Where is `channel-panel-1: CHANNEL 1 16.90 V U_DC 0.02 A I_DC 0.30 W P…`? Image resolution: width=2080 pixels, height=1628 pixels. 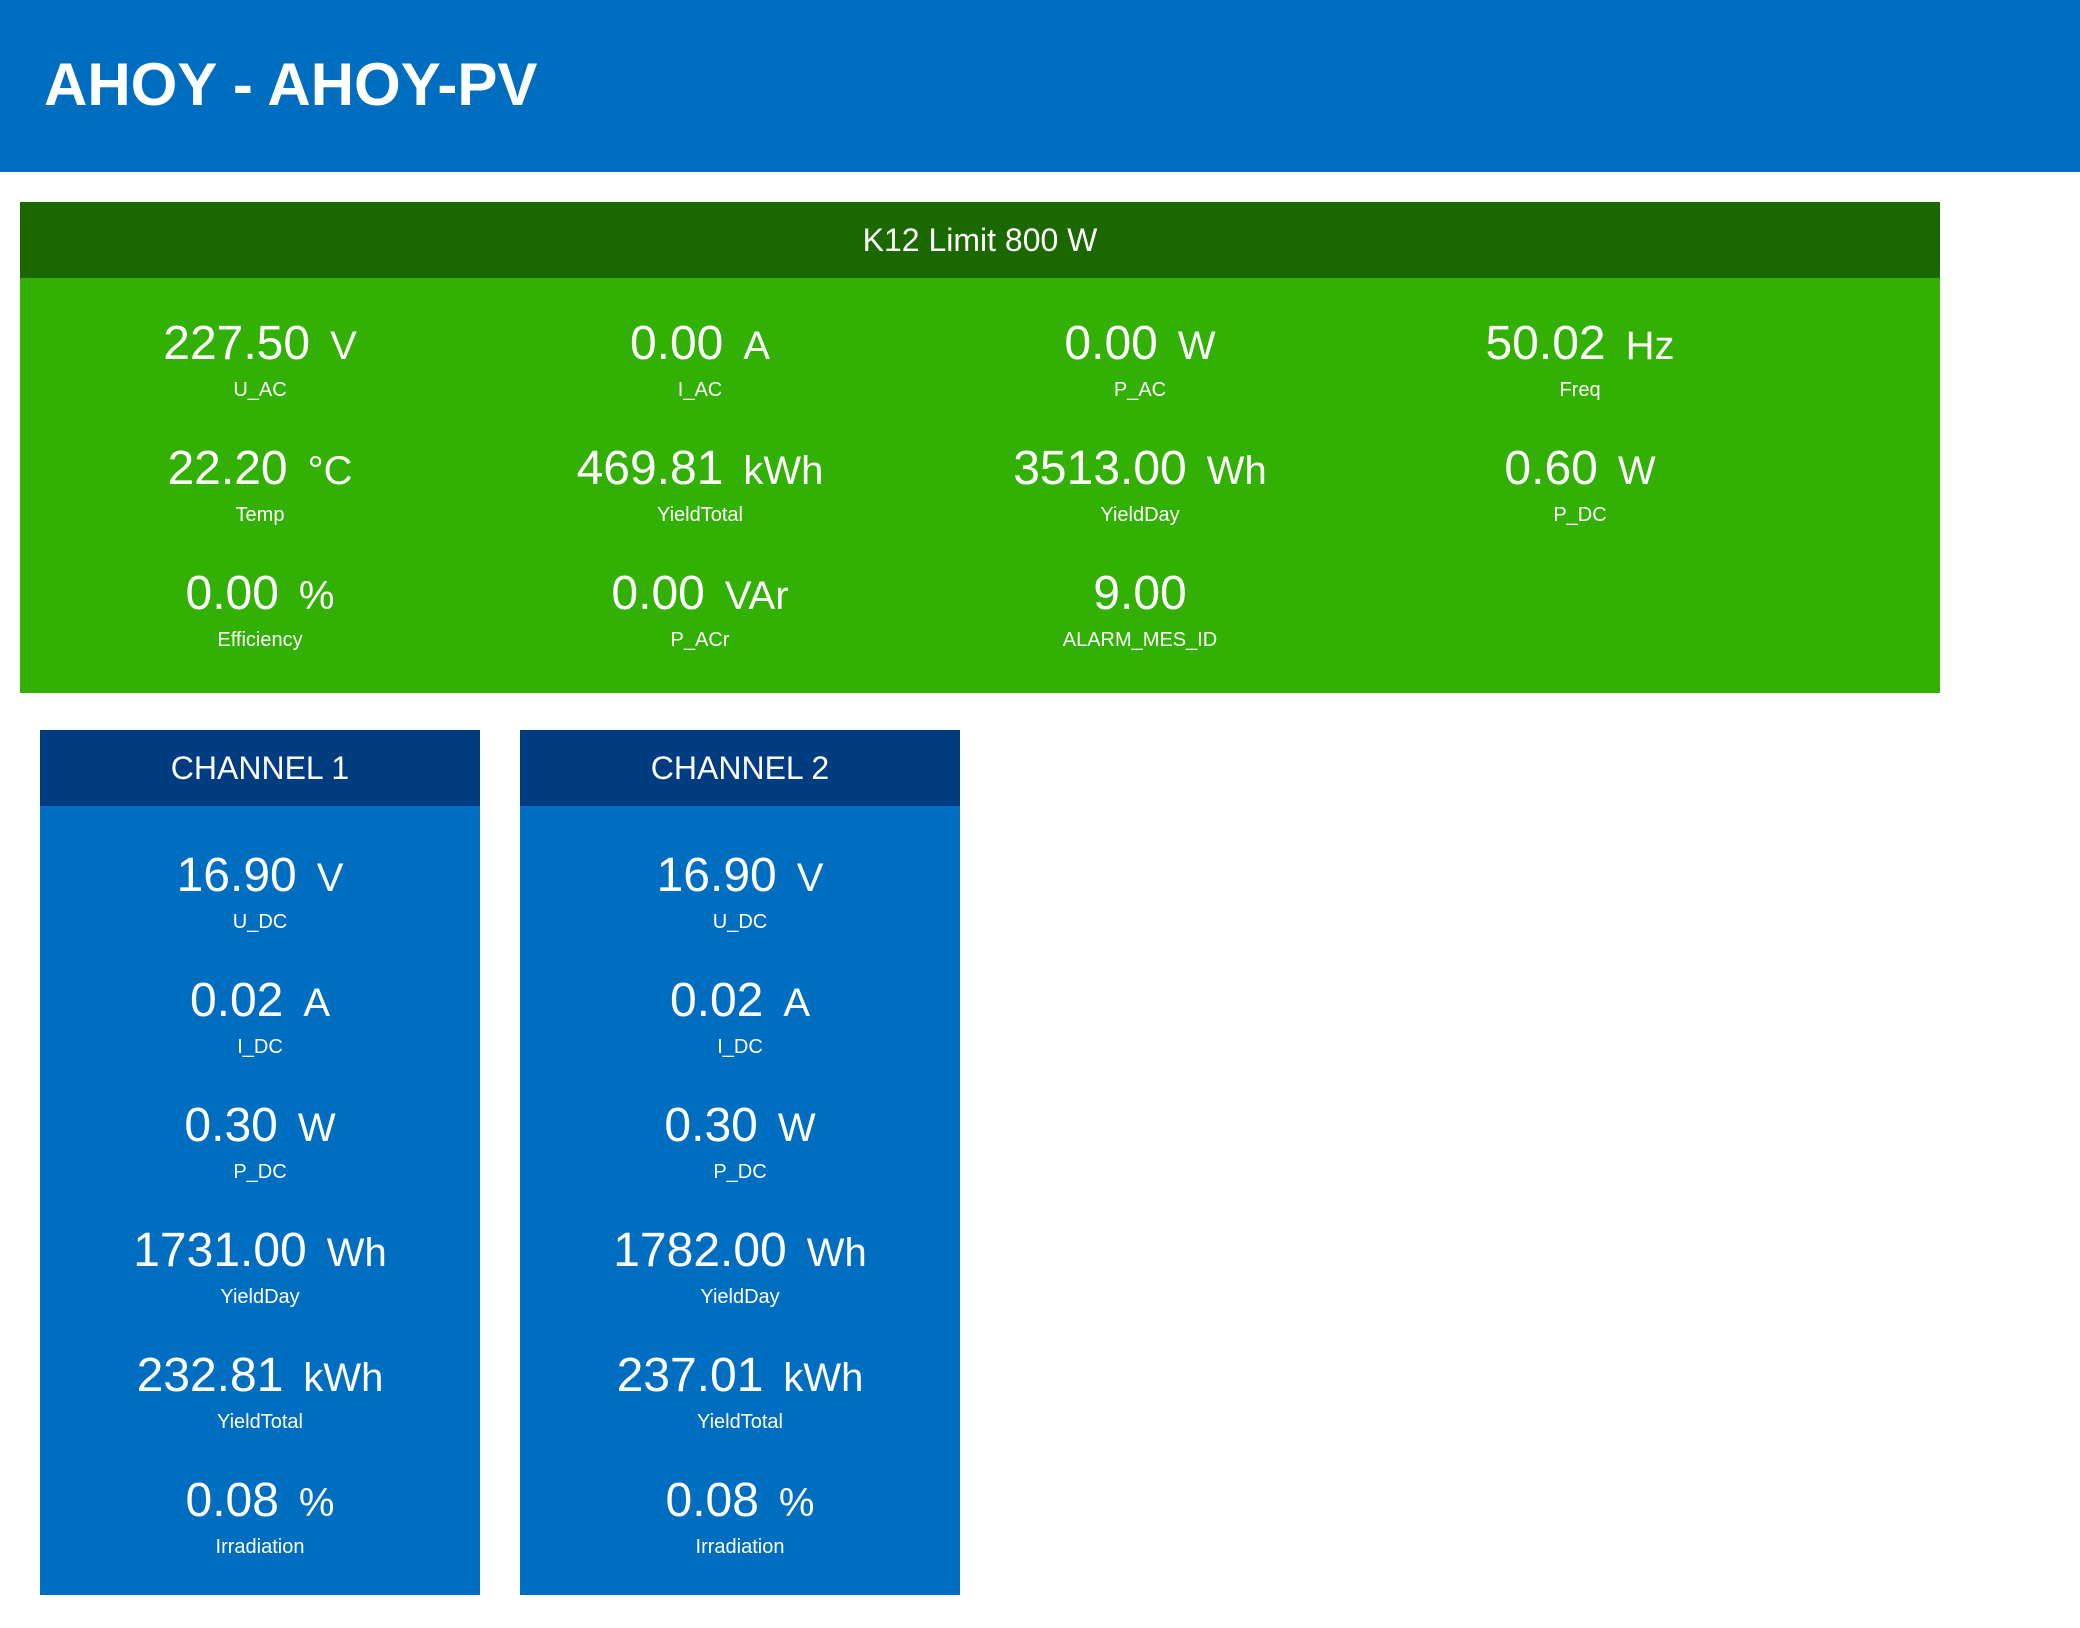
channel-panel-1: CHANNEL 1 16.90 V U_DC 0.02 A I_DC 0.30 W P… is located at coordinates (260, 1162).